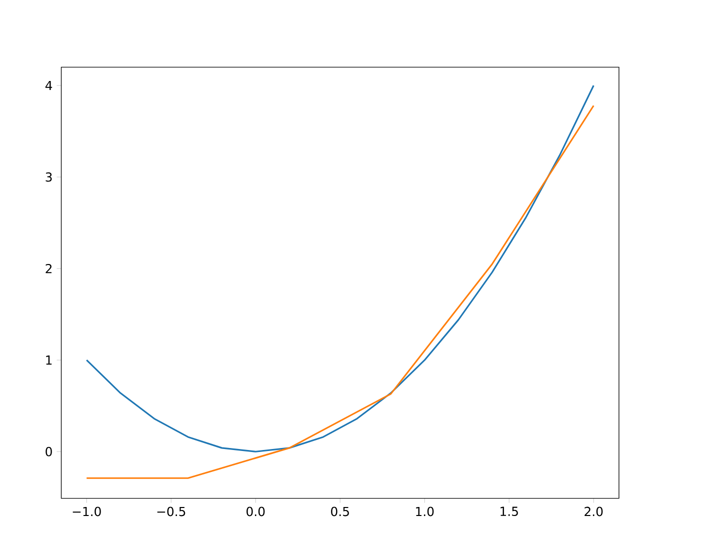 This screenshot has height=551, width=727. Describe the element at coordinates (593, 511) in the screenshot. I see `x-tick-label: 2.0` at that location.